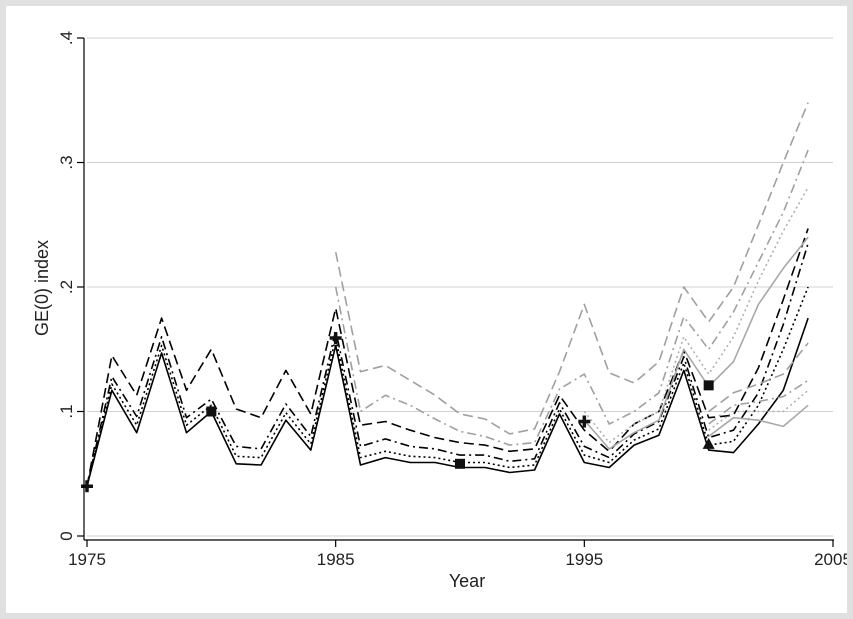 This screenshot has height=619, width=853. I want to click on y-tick-label: .4, so click(66, 38).